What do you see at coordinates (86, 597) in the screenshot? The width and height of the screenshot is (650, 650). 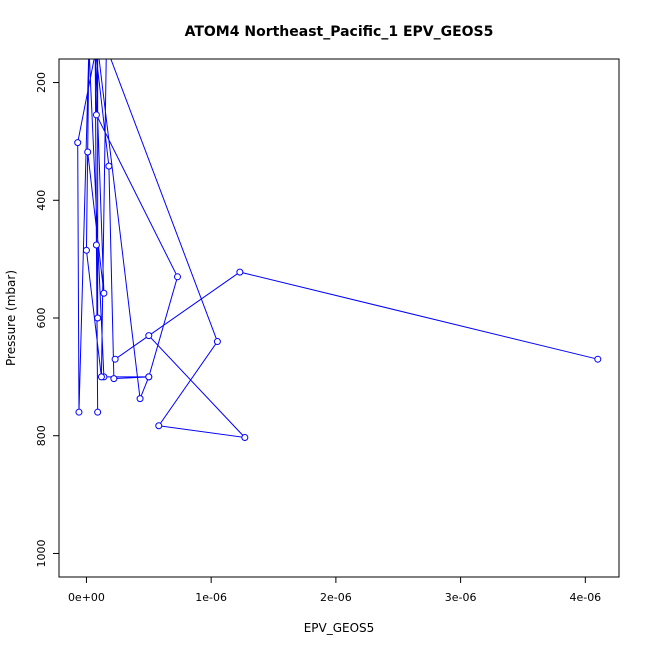 I see `x-tick-label-0: 0e+00` at bounding box center [86, 597].